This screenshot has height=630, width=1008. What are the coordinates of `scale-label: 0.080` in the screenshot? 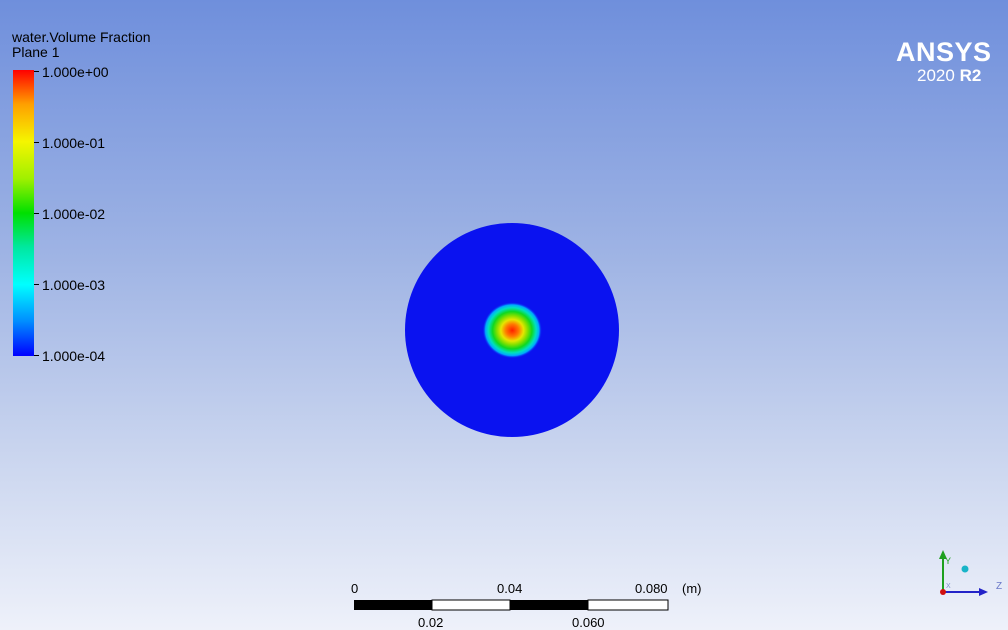 It's located at (651, 588).